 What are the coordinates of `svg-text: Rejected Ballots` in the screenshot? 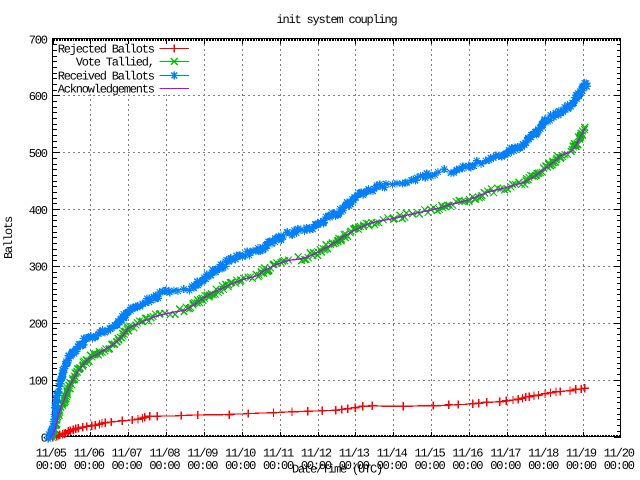 It's located at (106, 50).